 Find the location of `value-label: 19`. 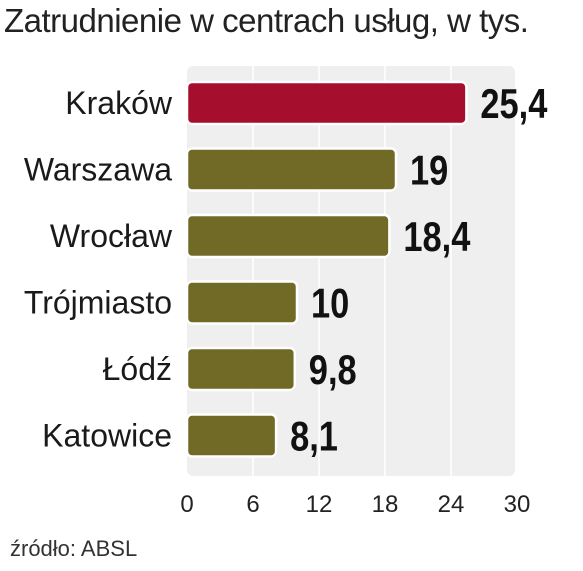

value-label: 19 is located at coordinates (429, 170).